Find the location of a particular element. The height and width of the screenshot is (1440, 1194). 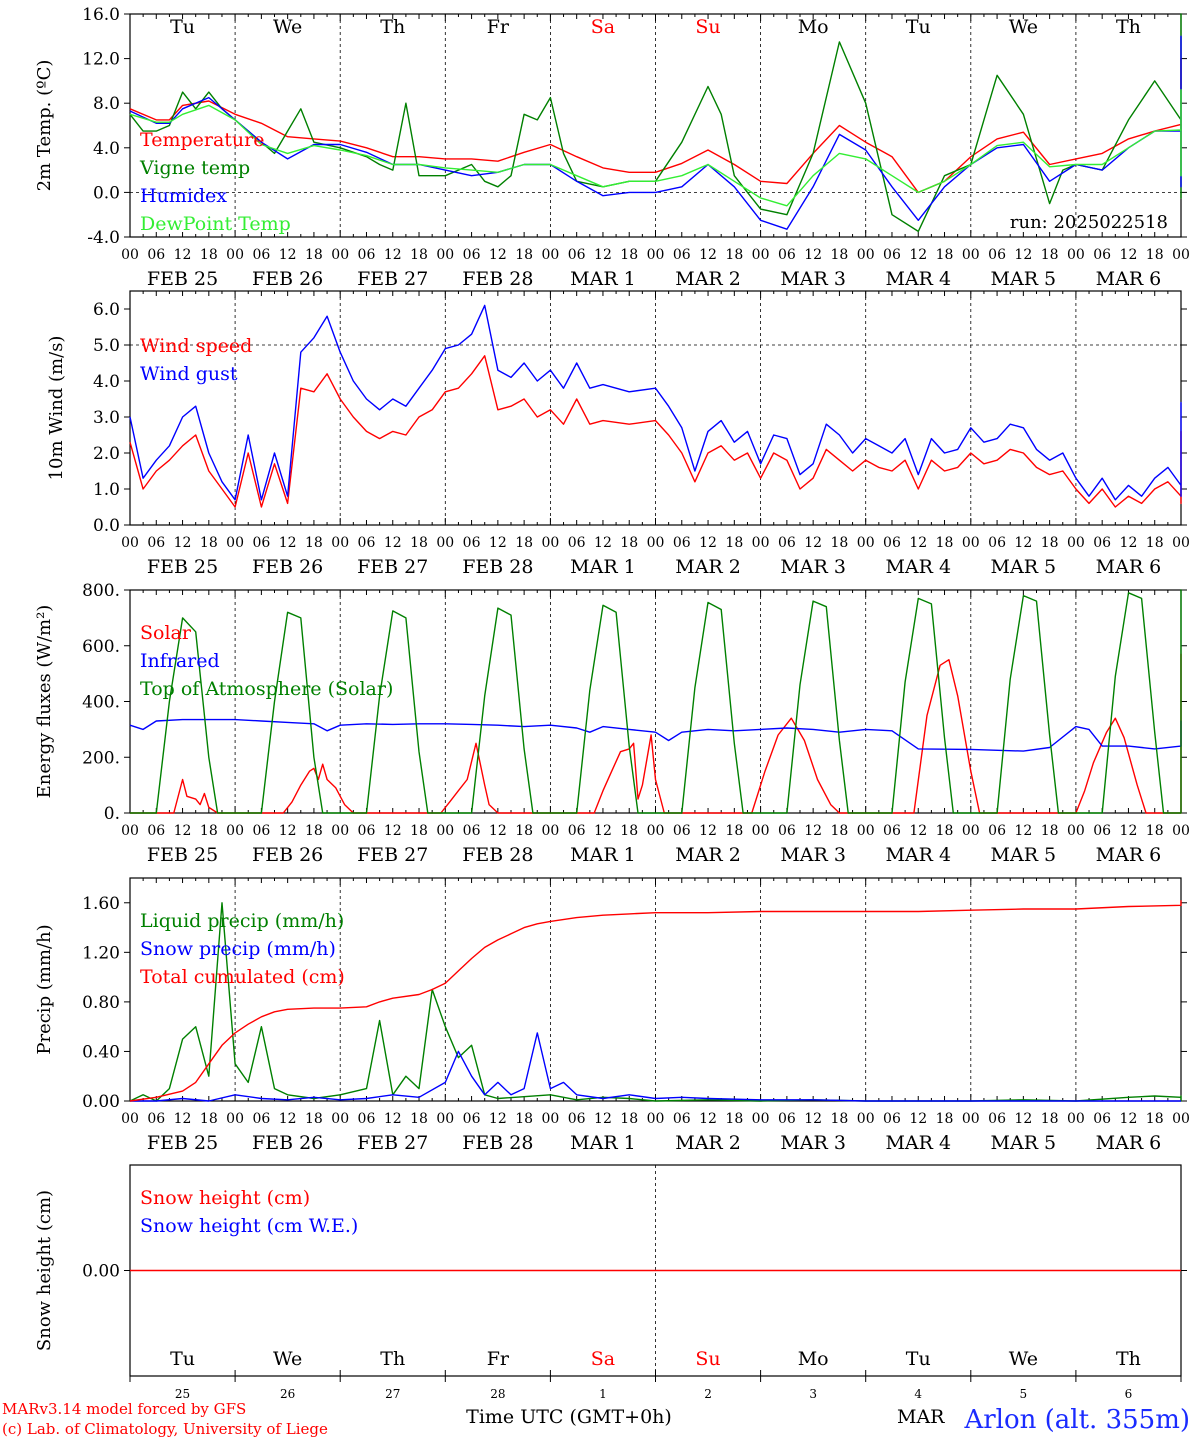

series-line-liquid-precip-mm-h- is located at coordinates (655, 1002).